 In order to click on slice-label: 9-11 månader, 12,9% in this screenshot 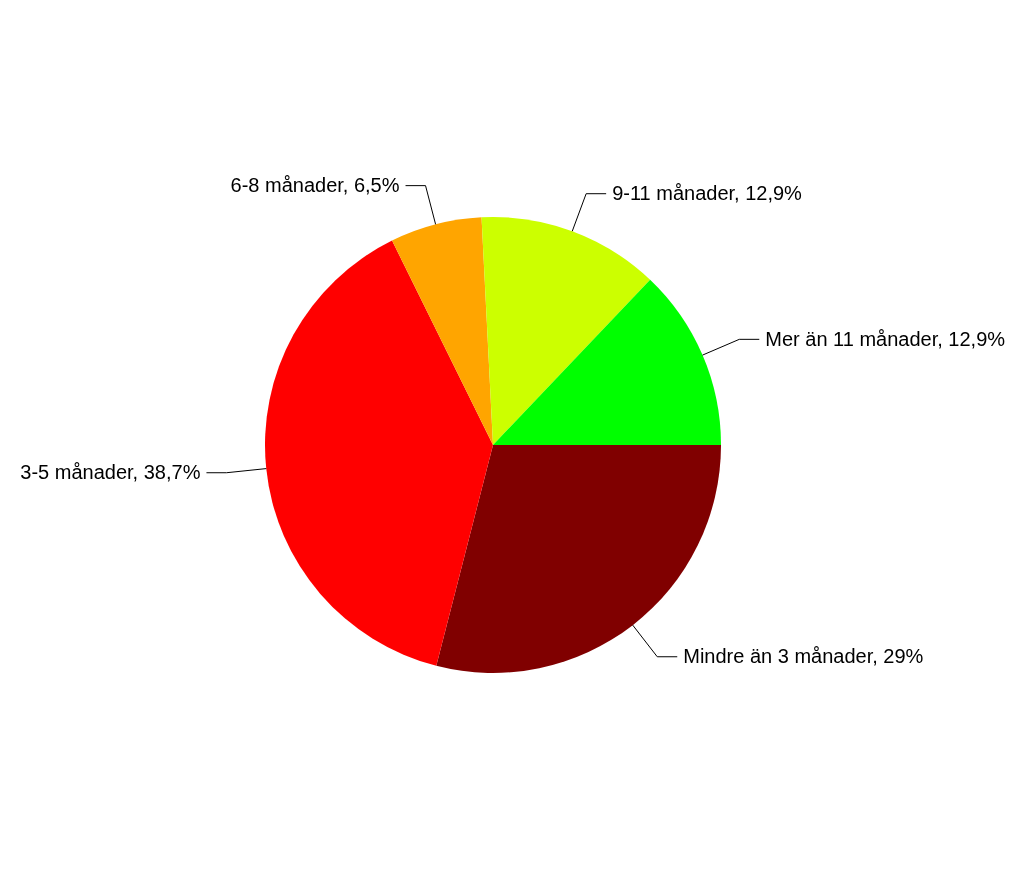, I will do `click(707, 194)`.